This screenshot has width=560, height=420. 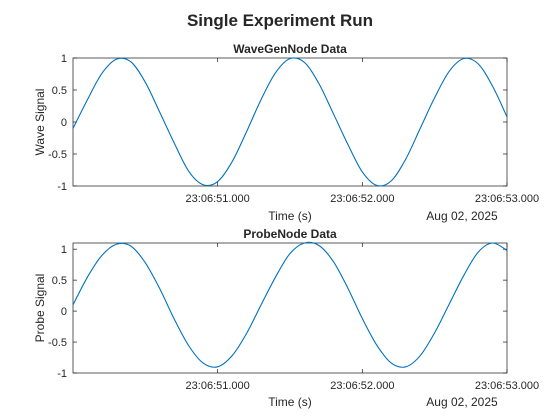 What do you see at coordinates (59, 281) in the screenshot?
I see `probe-ytick-label: 0.5` at bounding box center [59, 281].